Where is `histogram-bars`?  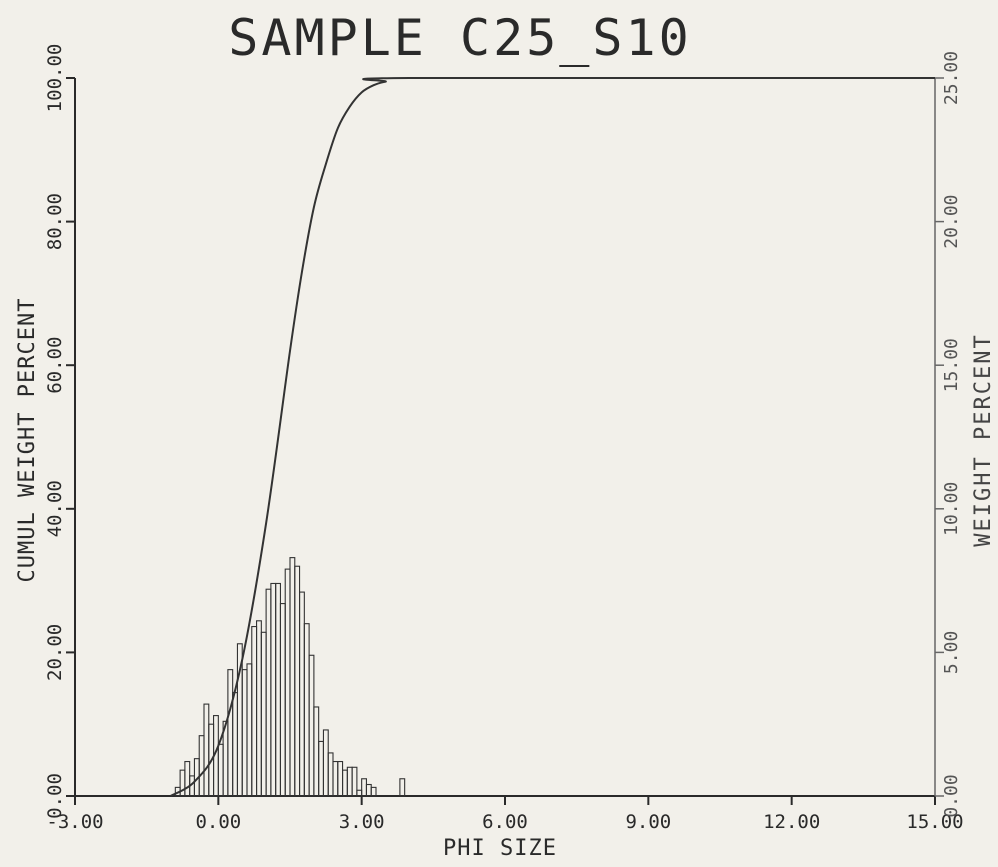 histogram-bars is located at coordinates (290, 677).